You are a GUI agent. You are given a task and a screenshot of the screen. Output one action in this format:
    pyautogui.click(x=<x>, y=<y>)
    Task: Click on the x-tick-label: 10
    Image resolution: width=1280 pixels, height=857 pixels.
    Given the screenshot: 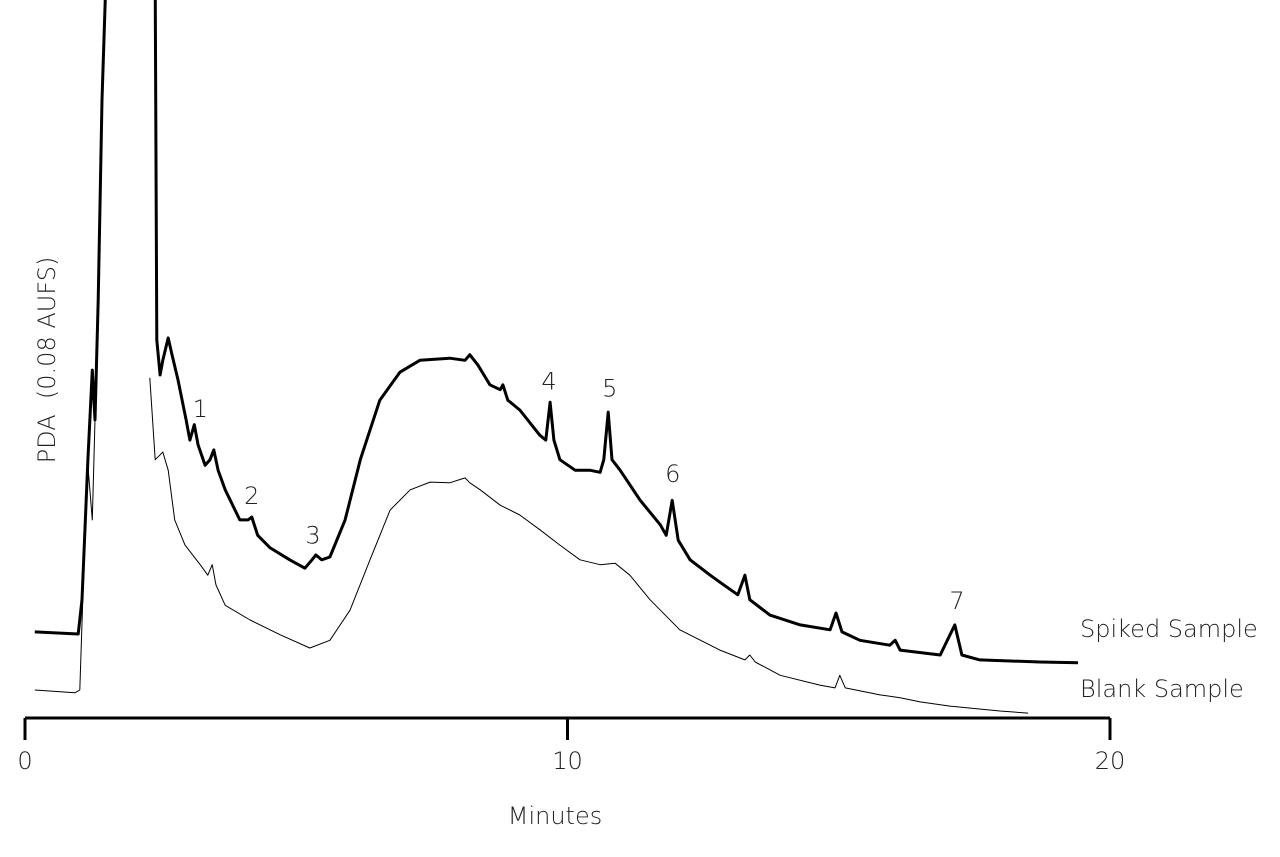 What is the action you would take?
    pyautogui.click(x=567, y=761)
    